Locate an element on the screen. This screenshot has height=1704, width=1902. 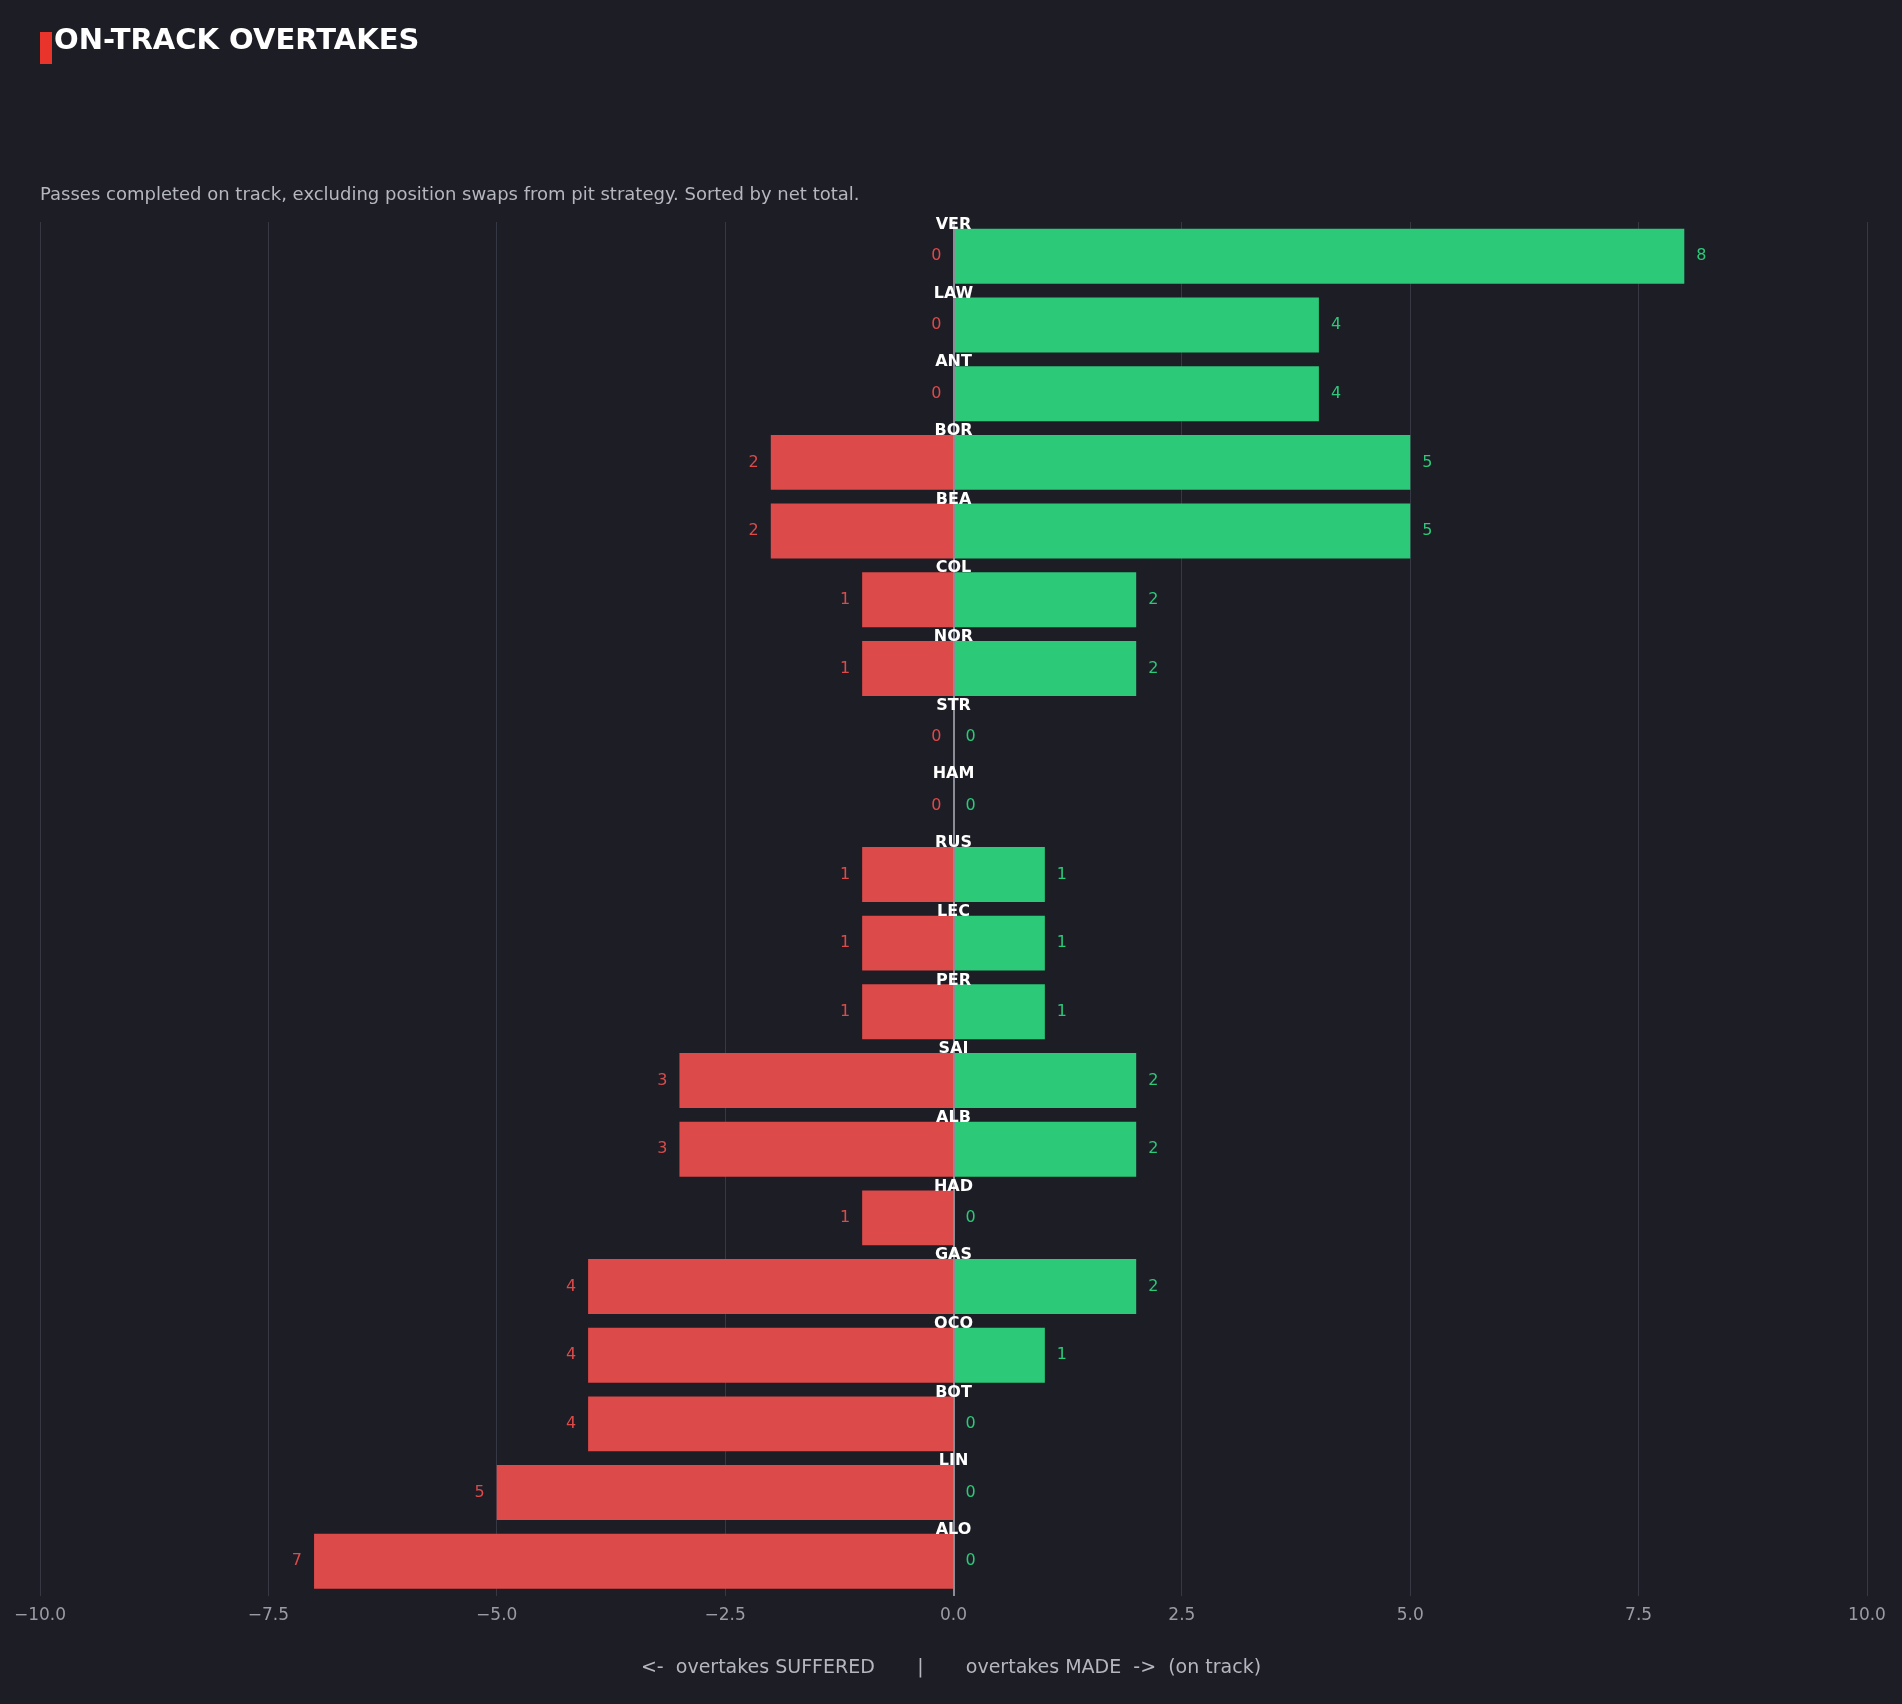
y-tick-label: LAW is located at coordinates (953, 292).